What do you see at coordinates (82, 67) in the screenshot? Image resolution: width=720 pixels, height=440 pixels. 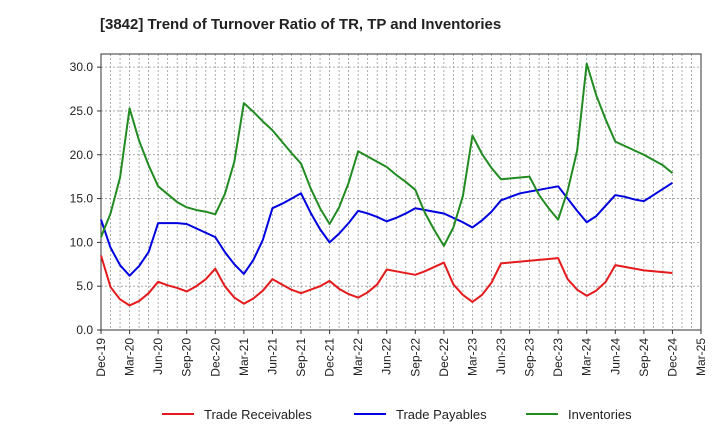 I see `y-tick-label: 30.0` at bounding box center [82, 67].